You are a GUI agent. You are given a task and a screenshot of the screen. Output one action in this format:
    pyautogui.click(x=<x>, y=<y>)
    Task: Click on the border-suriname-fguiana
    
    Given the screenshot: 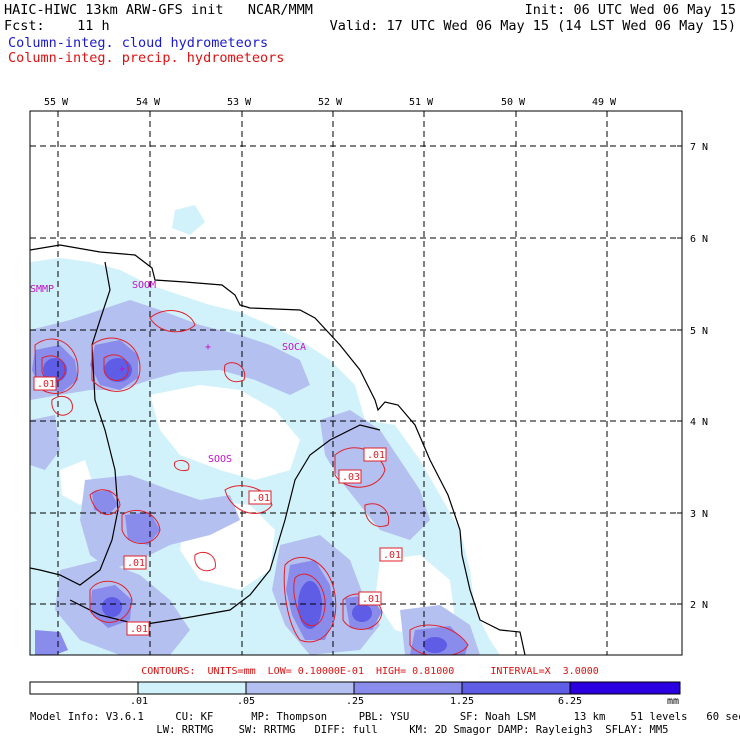 What is the action you would take?
    pyautogui.click(x=74, y=423)
    